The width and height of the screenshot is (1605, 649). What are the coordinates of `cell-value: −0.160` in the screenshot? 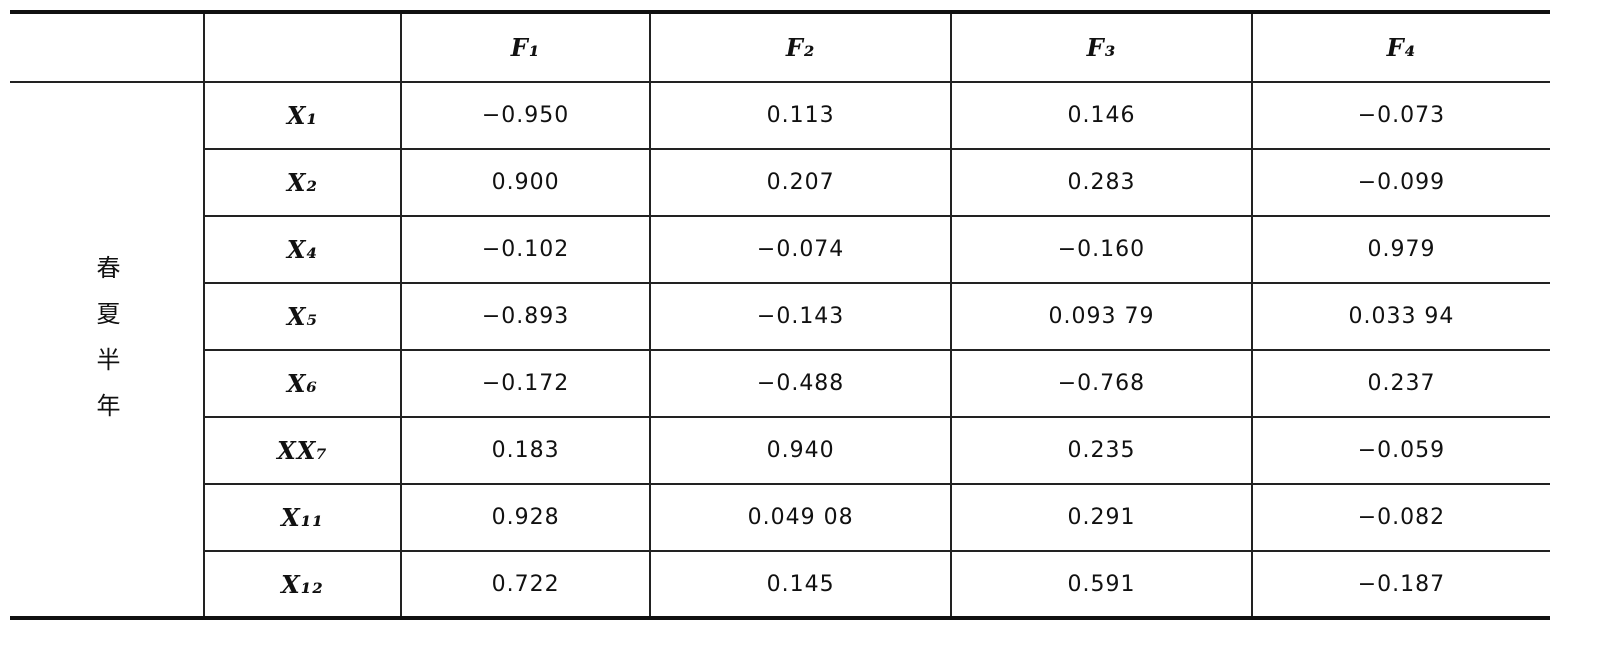 It's located at (1101, 249).